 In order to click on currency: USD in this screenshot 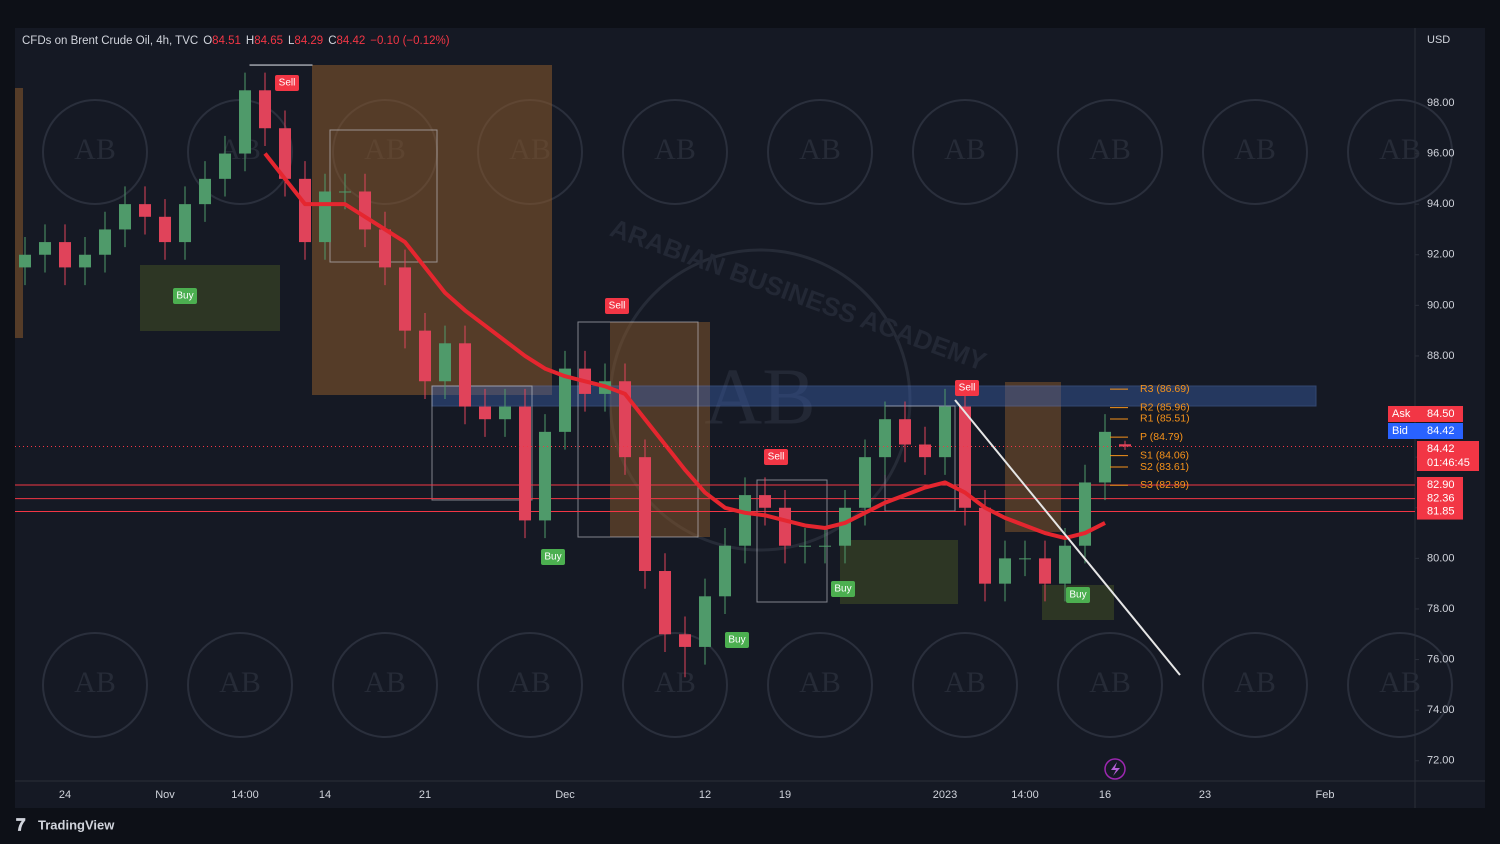, I will do `click(1438, 40)`.